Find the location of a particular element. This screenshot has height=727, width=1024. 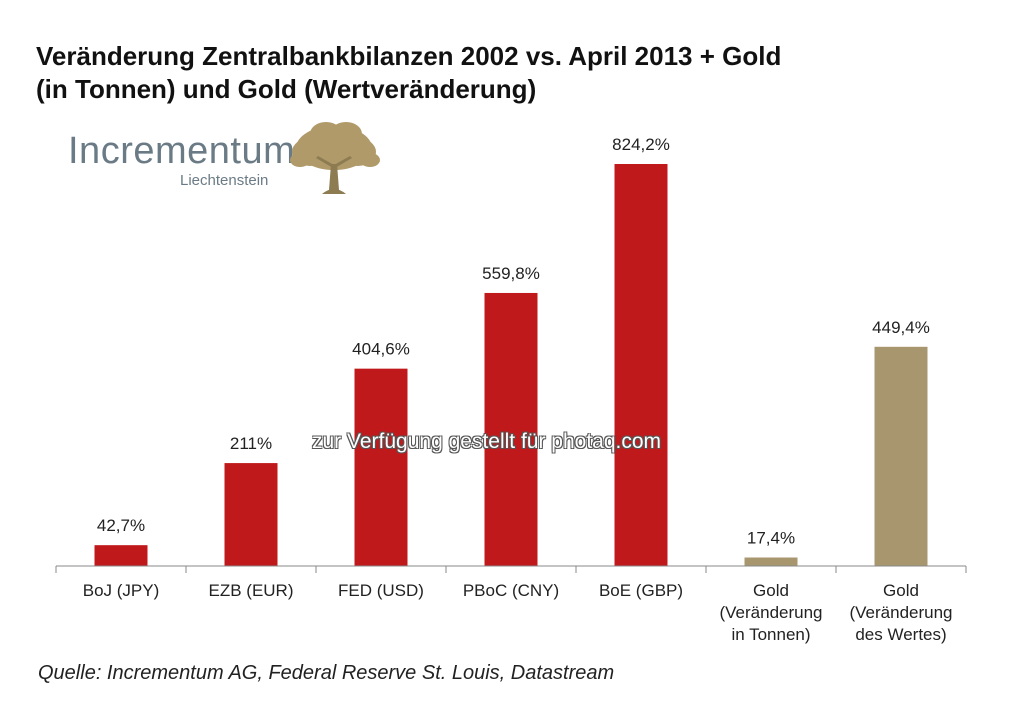

watermark-text: zur Verfügung gestellt für photaq.com is located at coordinates (487, 441).